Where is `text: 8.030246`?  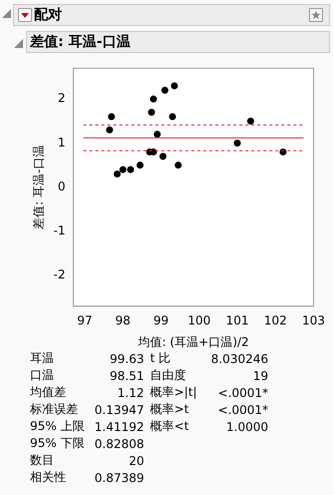 text: 8.030246 is located at coordinates (240, 358).